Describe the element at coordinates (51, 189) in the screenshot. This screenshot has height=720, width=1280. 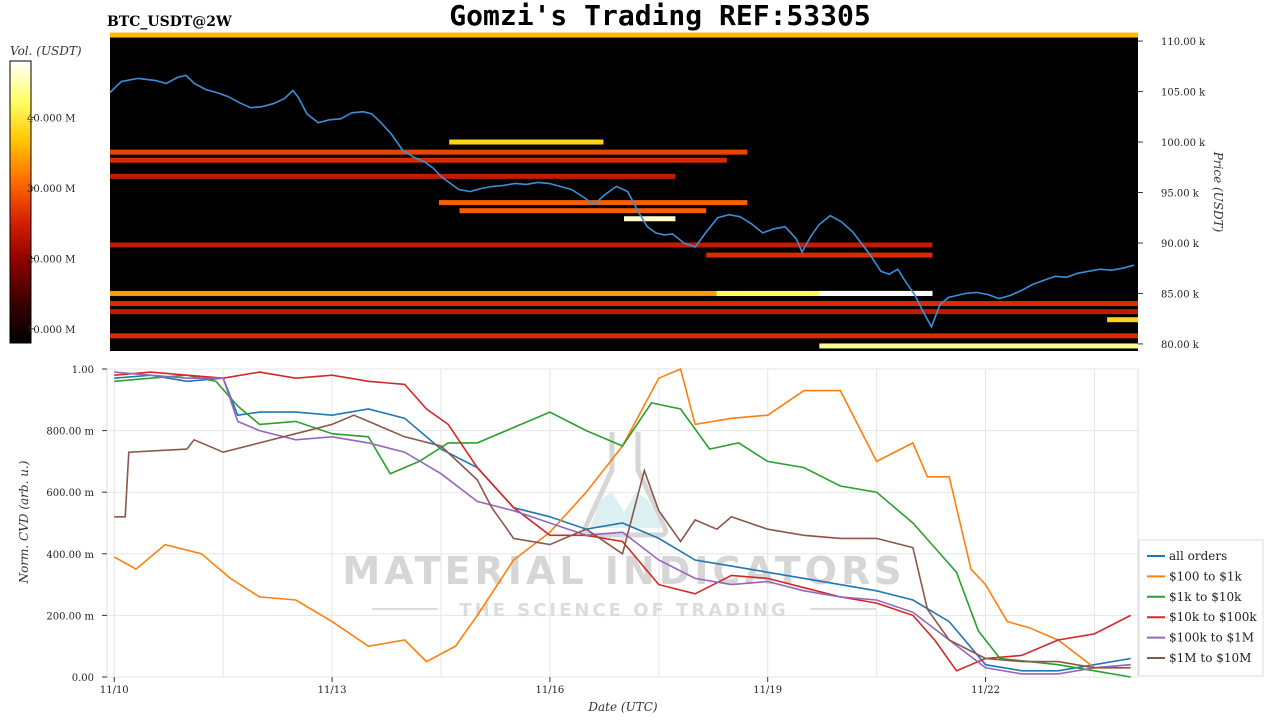
I see `colorbar-tick-label: 30.000 M` at that location.